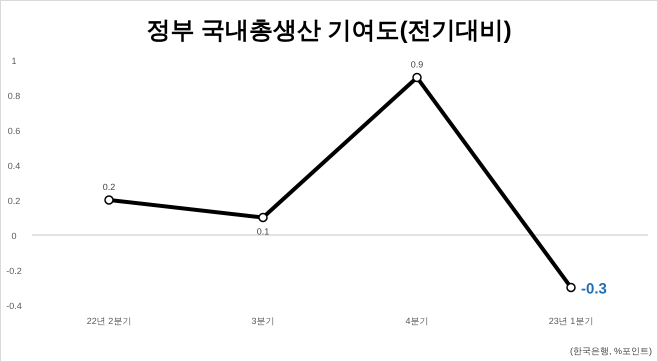 The width and height of the screenshot is (658, 362). I want to click on y-tick-label: -0.2, so click(14, 271).